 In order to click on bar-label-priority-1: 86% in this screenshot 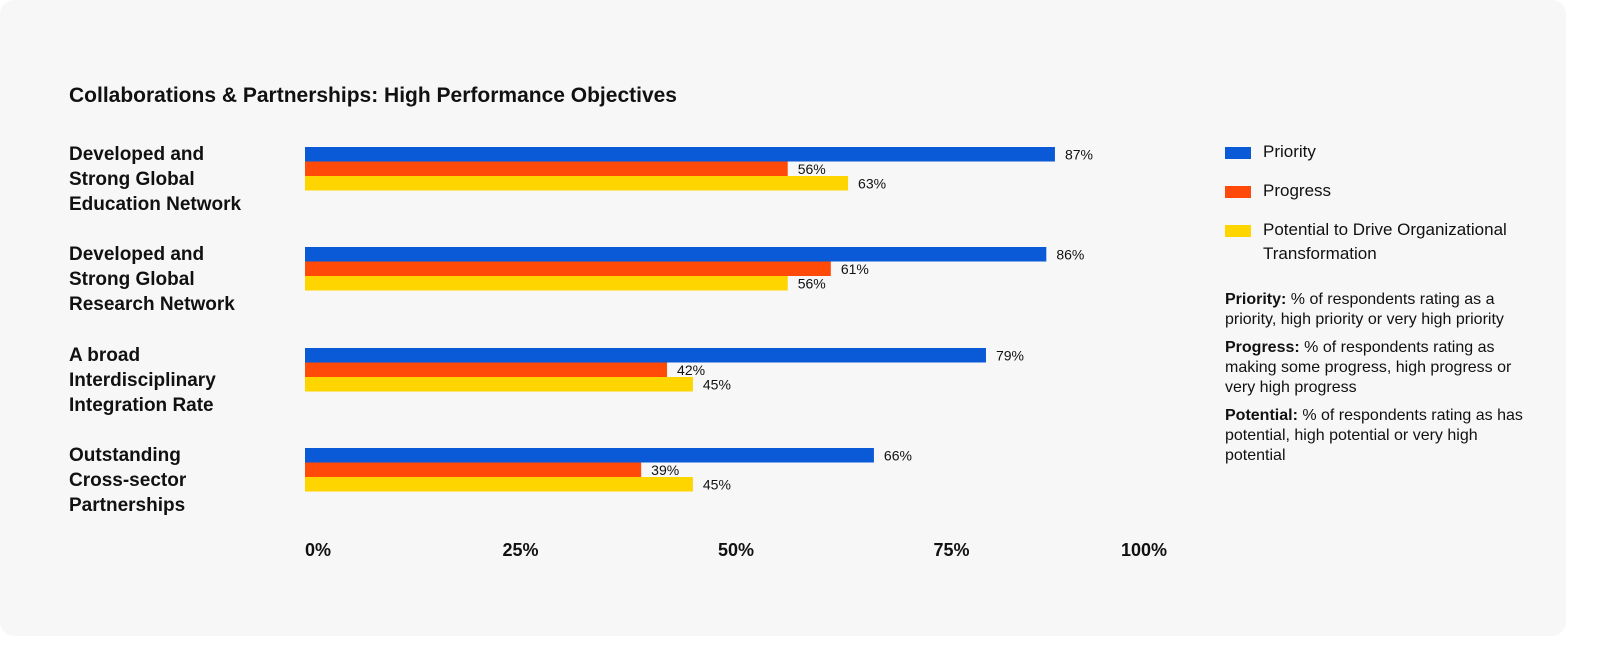, I will do `click(1070, 254)`.